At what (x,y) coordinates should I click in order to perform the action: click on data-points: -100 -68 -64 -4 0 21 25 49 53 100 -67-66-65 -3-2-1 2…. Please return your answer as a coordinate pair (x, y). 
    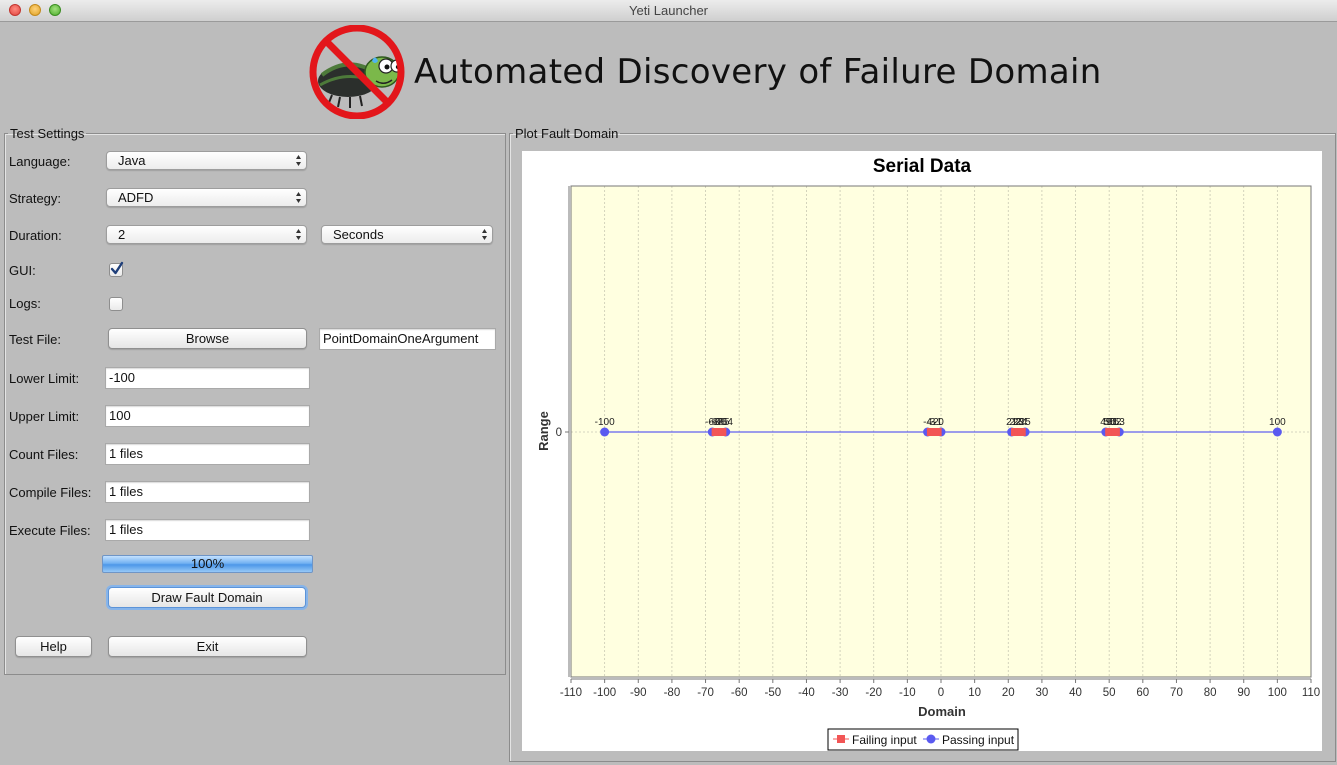
    Looking at the image, I should click on (940, 427).